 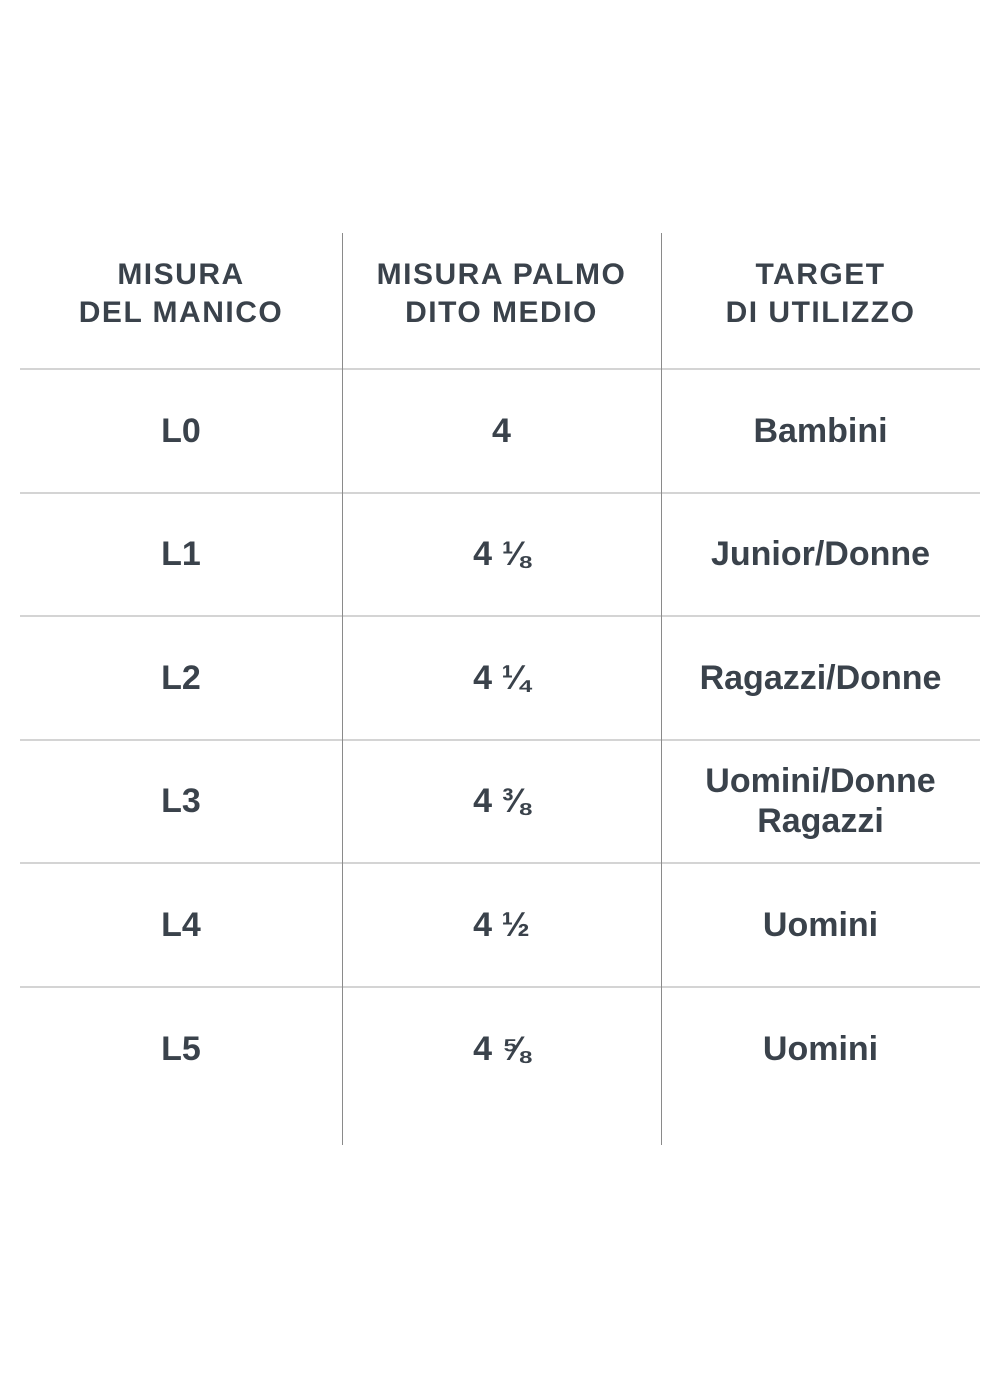 I want to click on cell-target-l3: Uomini/Donne Ragazzi, so click(x=820, y=802).